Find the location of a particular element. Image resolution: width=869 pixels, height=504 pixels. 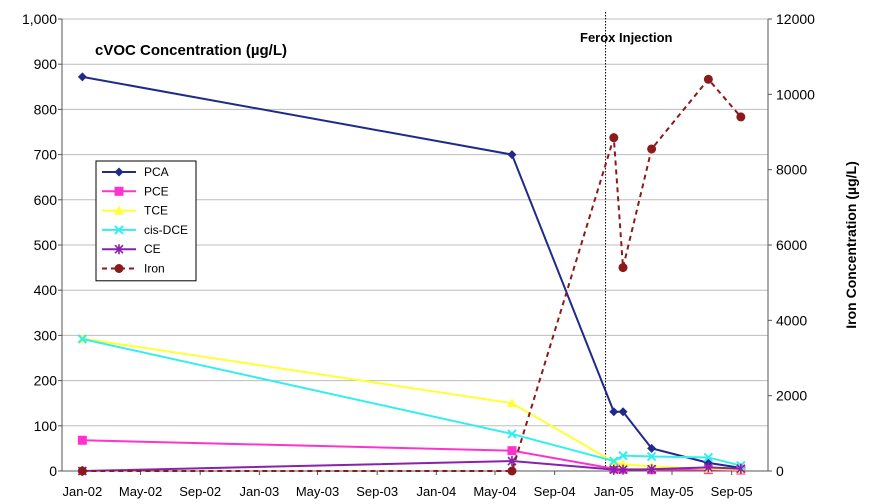

y-tick-label: 0 is located at coordinates (53, 471).